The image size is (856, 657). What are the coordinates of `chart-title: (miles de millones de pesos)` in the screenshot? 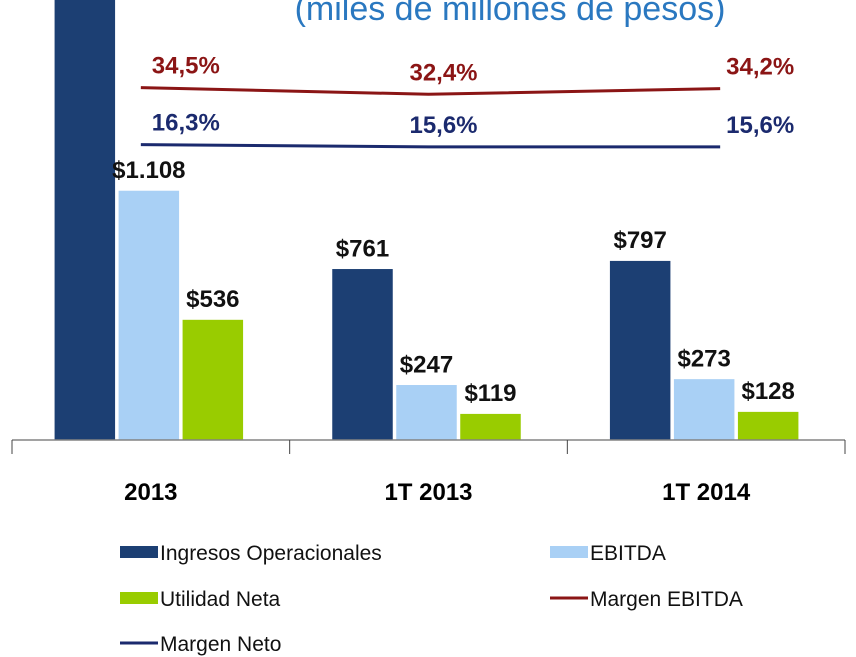 It's located at (510, 14).